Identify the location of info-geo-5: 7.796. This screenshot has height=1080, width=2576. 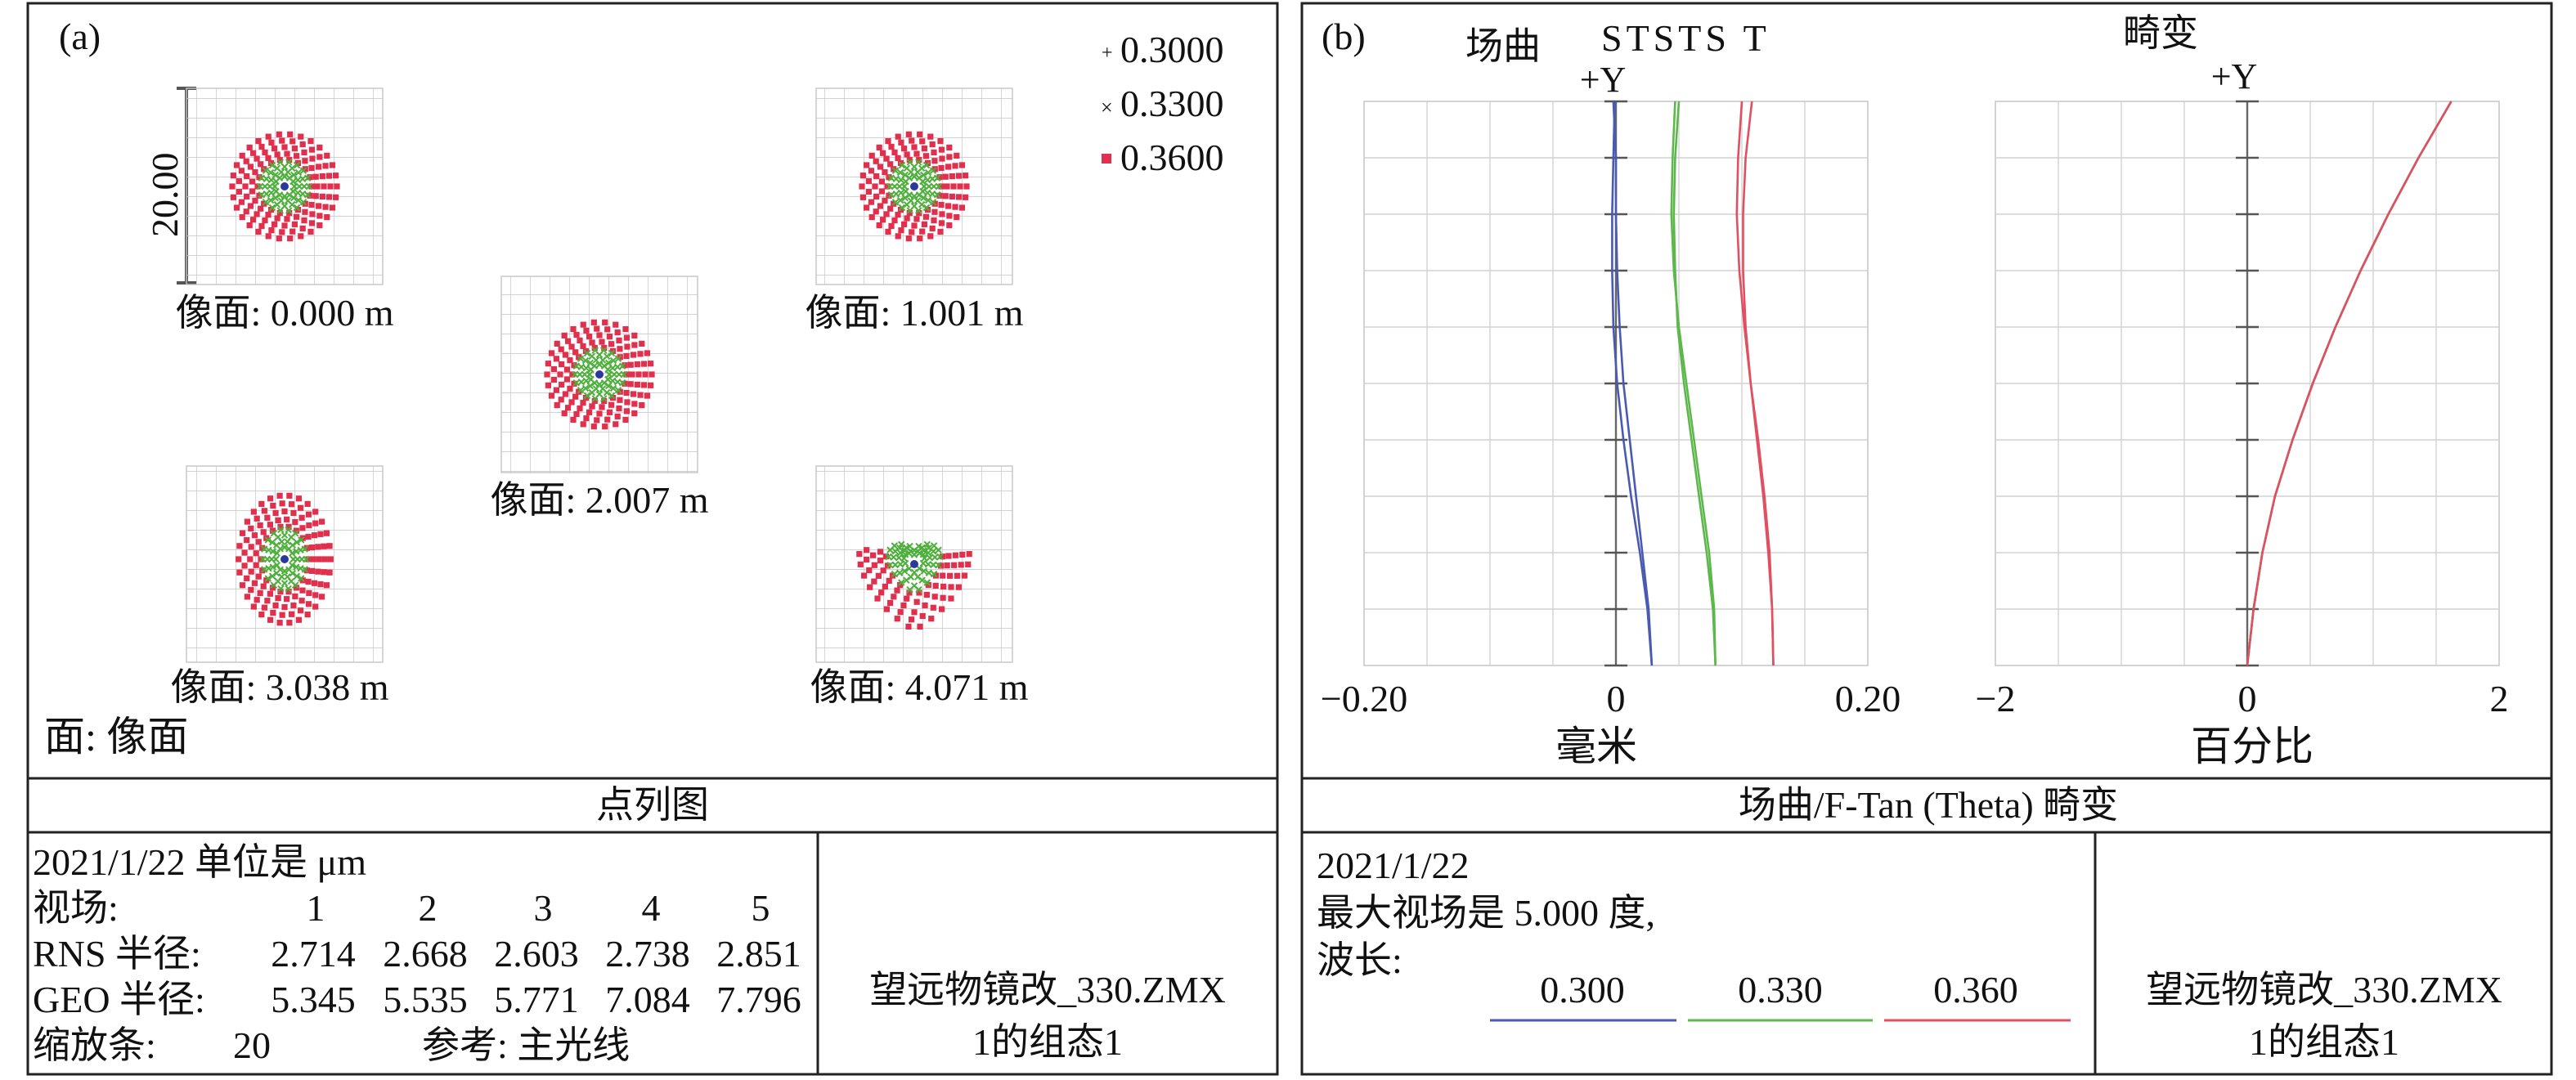
(758, 999).